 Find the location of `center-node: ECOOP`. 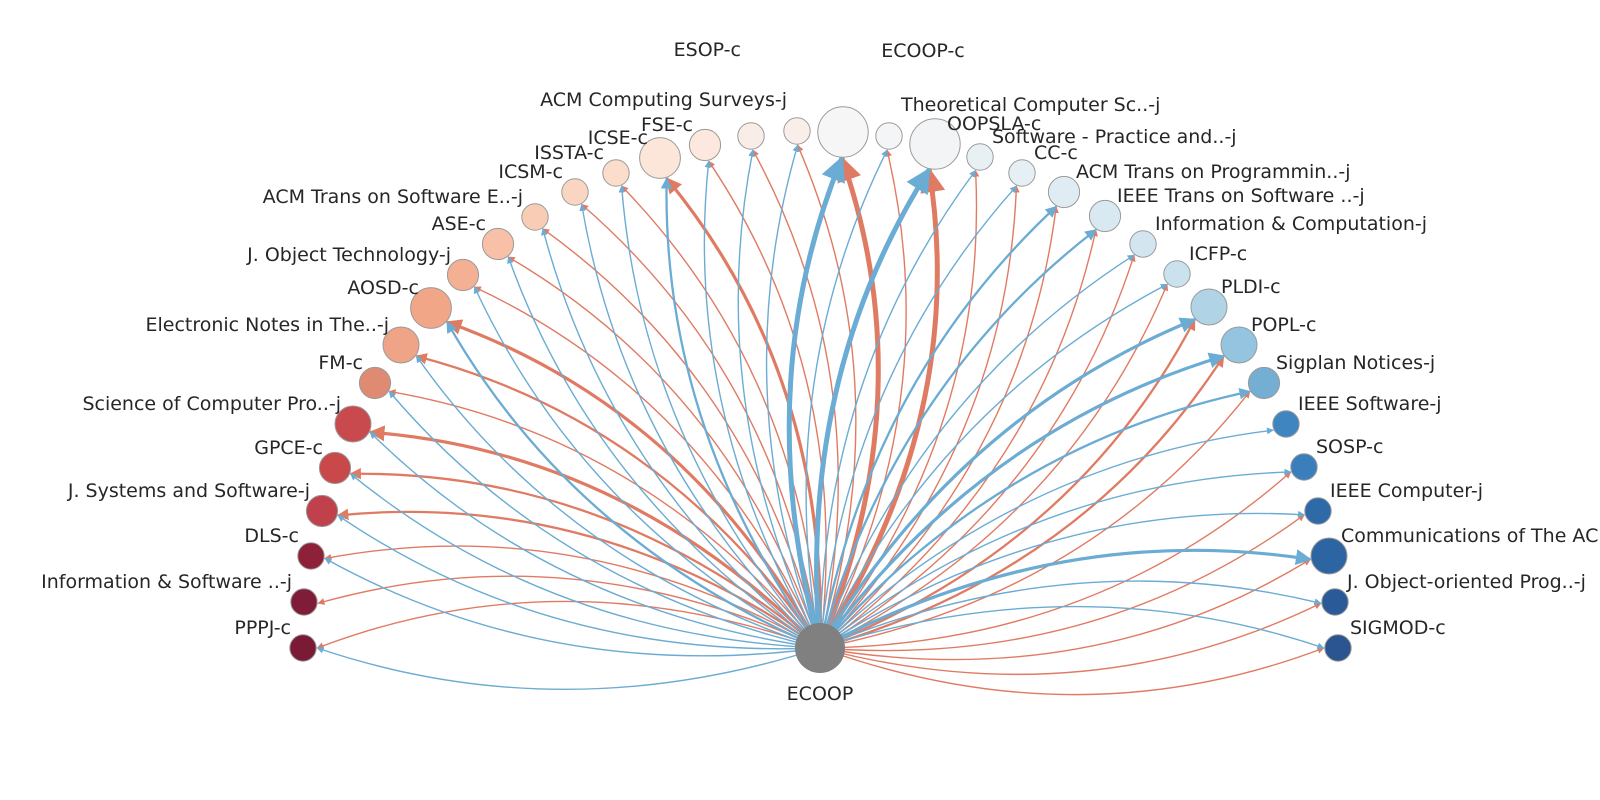

center-node: ECOOP is located at coordinates (820, 664).